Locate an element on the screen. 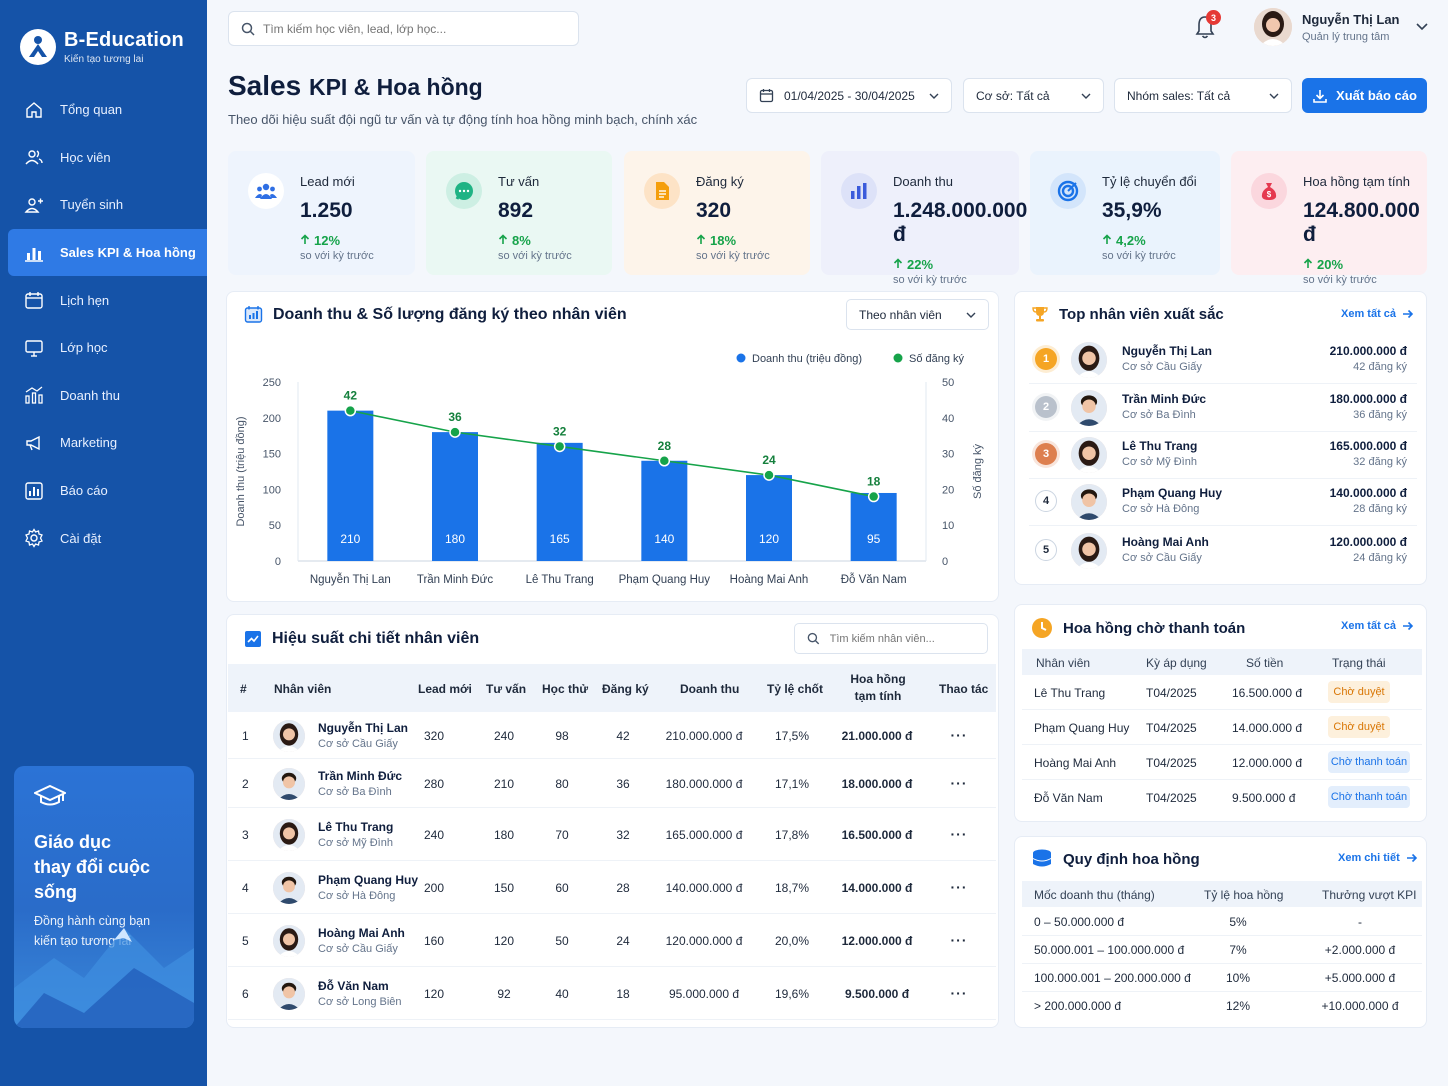  cell-revenue: 120.000.000 đ is located at coordinates (704, 940).